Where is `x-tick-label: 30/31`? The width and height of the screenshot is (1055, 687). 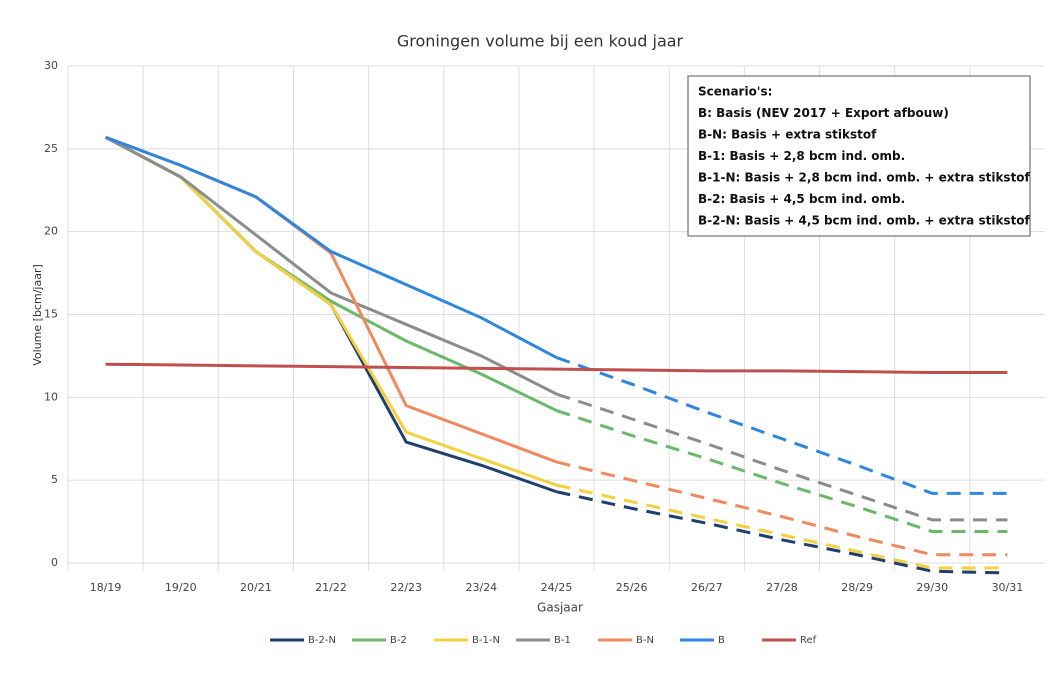 x-tick-label: 30/31 is located at coordinates (1008, 587).